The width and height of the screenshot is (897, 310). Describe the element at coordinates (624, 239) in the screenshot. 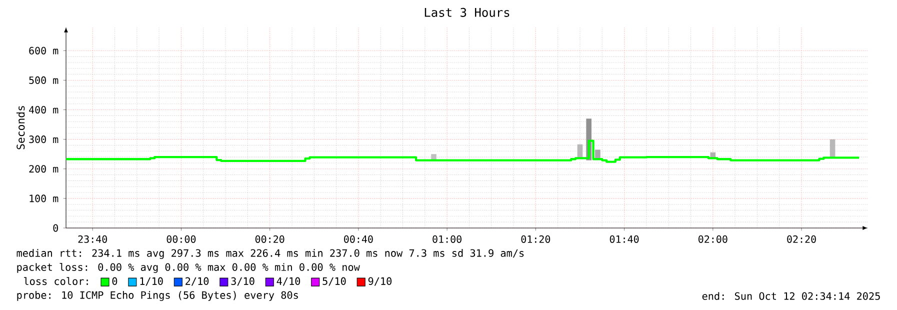

I see `x-tick-label: 01:40` at that location.